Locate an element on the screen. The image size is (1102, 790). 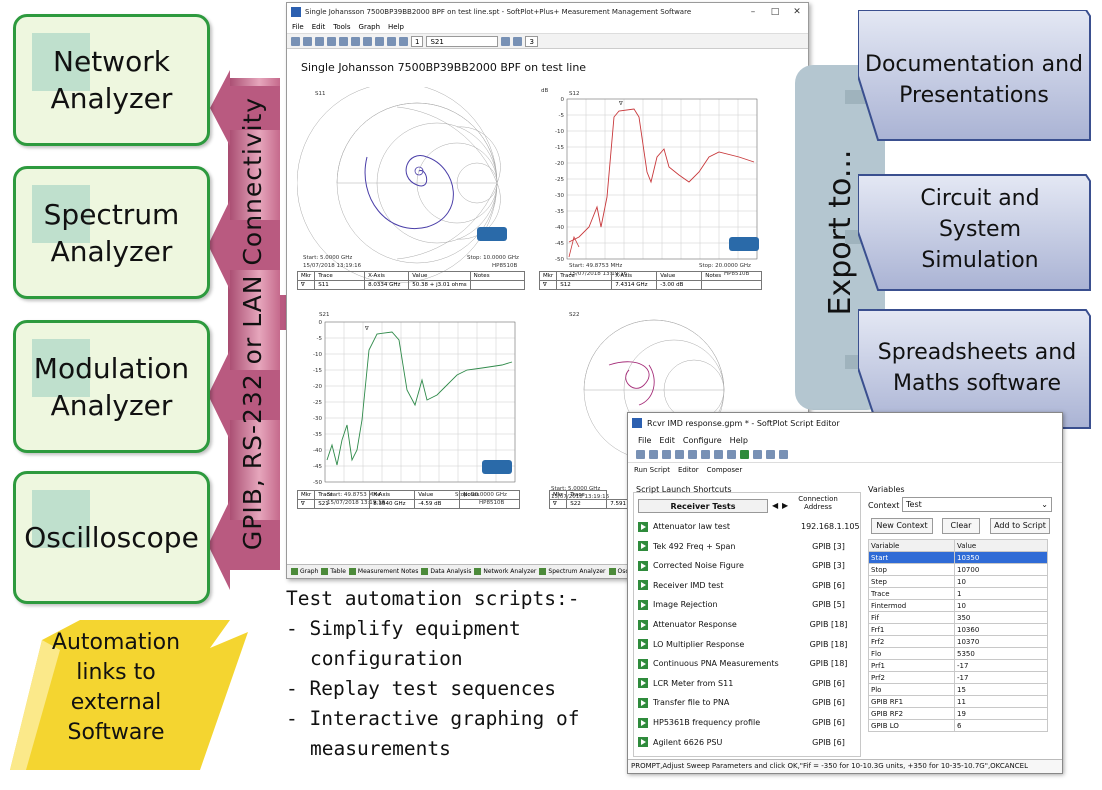
layout-icon is located at coordinates (518, 41).